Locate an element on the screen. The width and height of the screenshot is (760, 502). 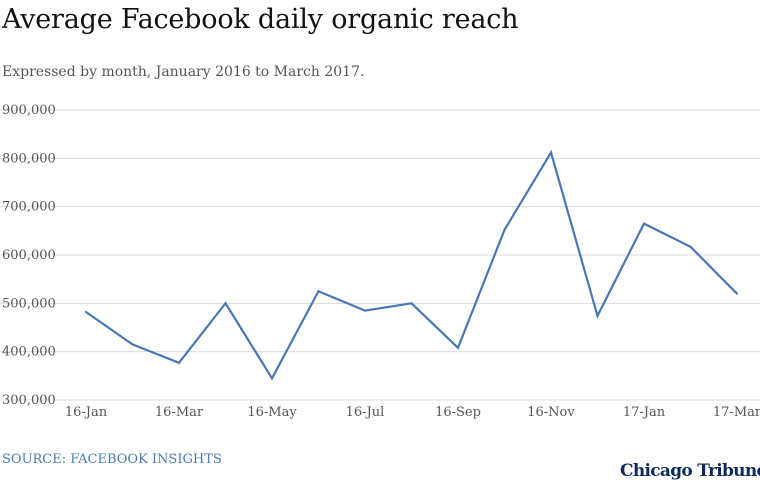
x-tick-label: 16-Jan is located at coordinates (86, 412).